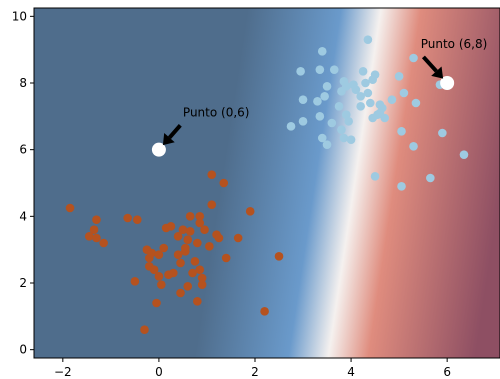 Image resolution: width=500 pixels, height=379 pixels. I want to click on y-tick-label: 0, so click(23, 350).